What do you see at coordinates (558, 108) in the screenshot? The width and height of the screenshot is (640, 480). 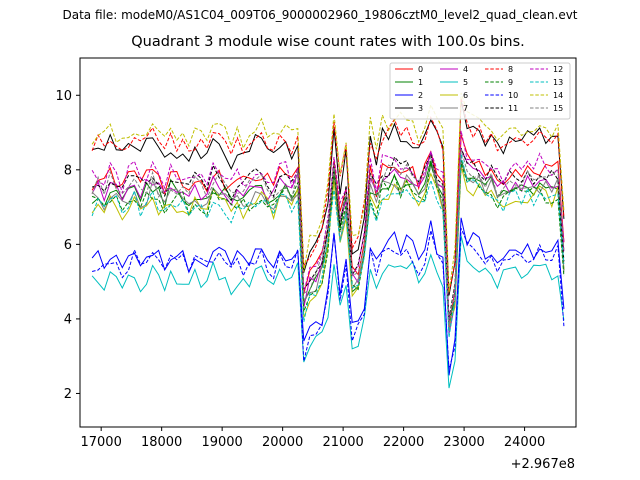 I see `legend-label-15: 15` at bounding box center [558, 108].